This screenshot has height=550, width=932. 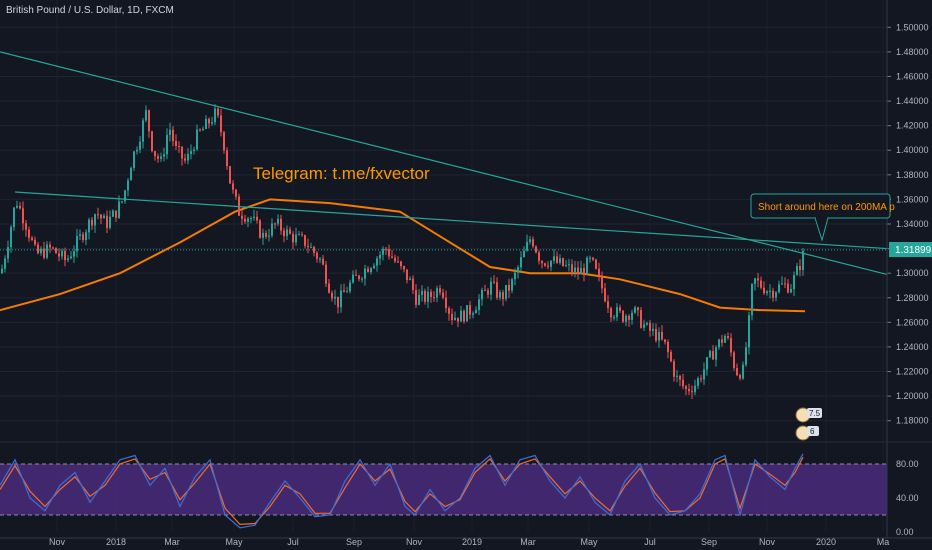 What do you see at coordinates (913, 250) in the screenshot?
I see `last-price-label: 1.31899` at bounding box center [913, 250].